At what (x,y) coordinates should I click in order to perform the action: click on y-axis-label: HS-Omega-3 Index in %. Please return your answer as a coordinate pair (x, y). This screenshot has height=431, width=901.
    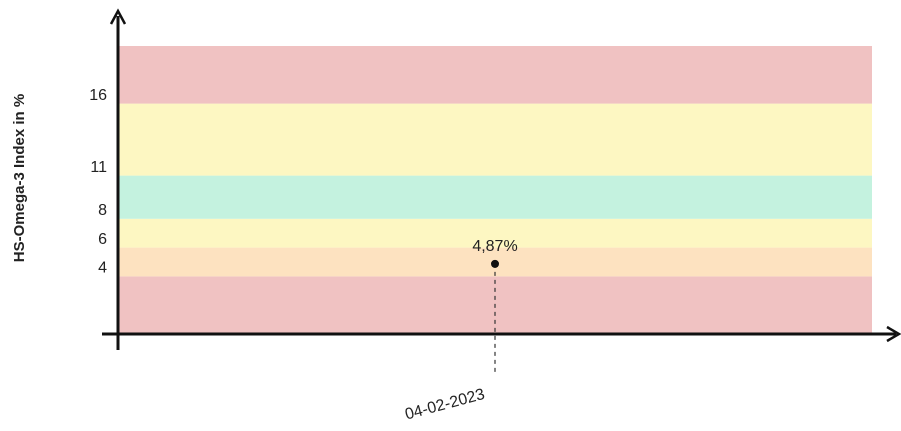
    Looking at the image, I should click on (19, 178).